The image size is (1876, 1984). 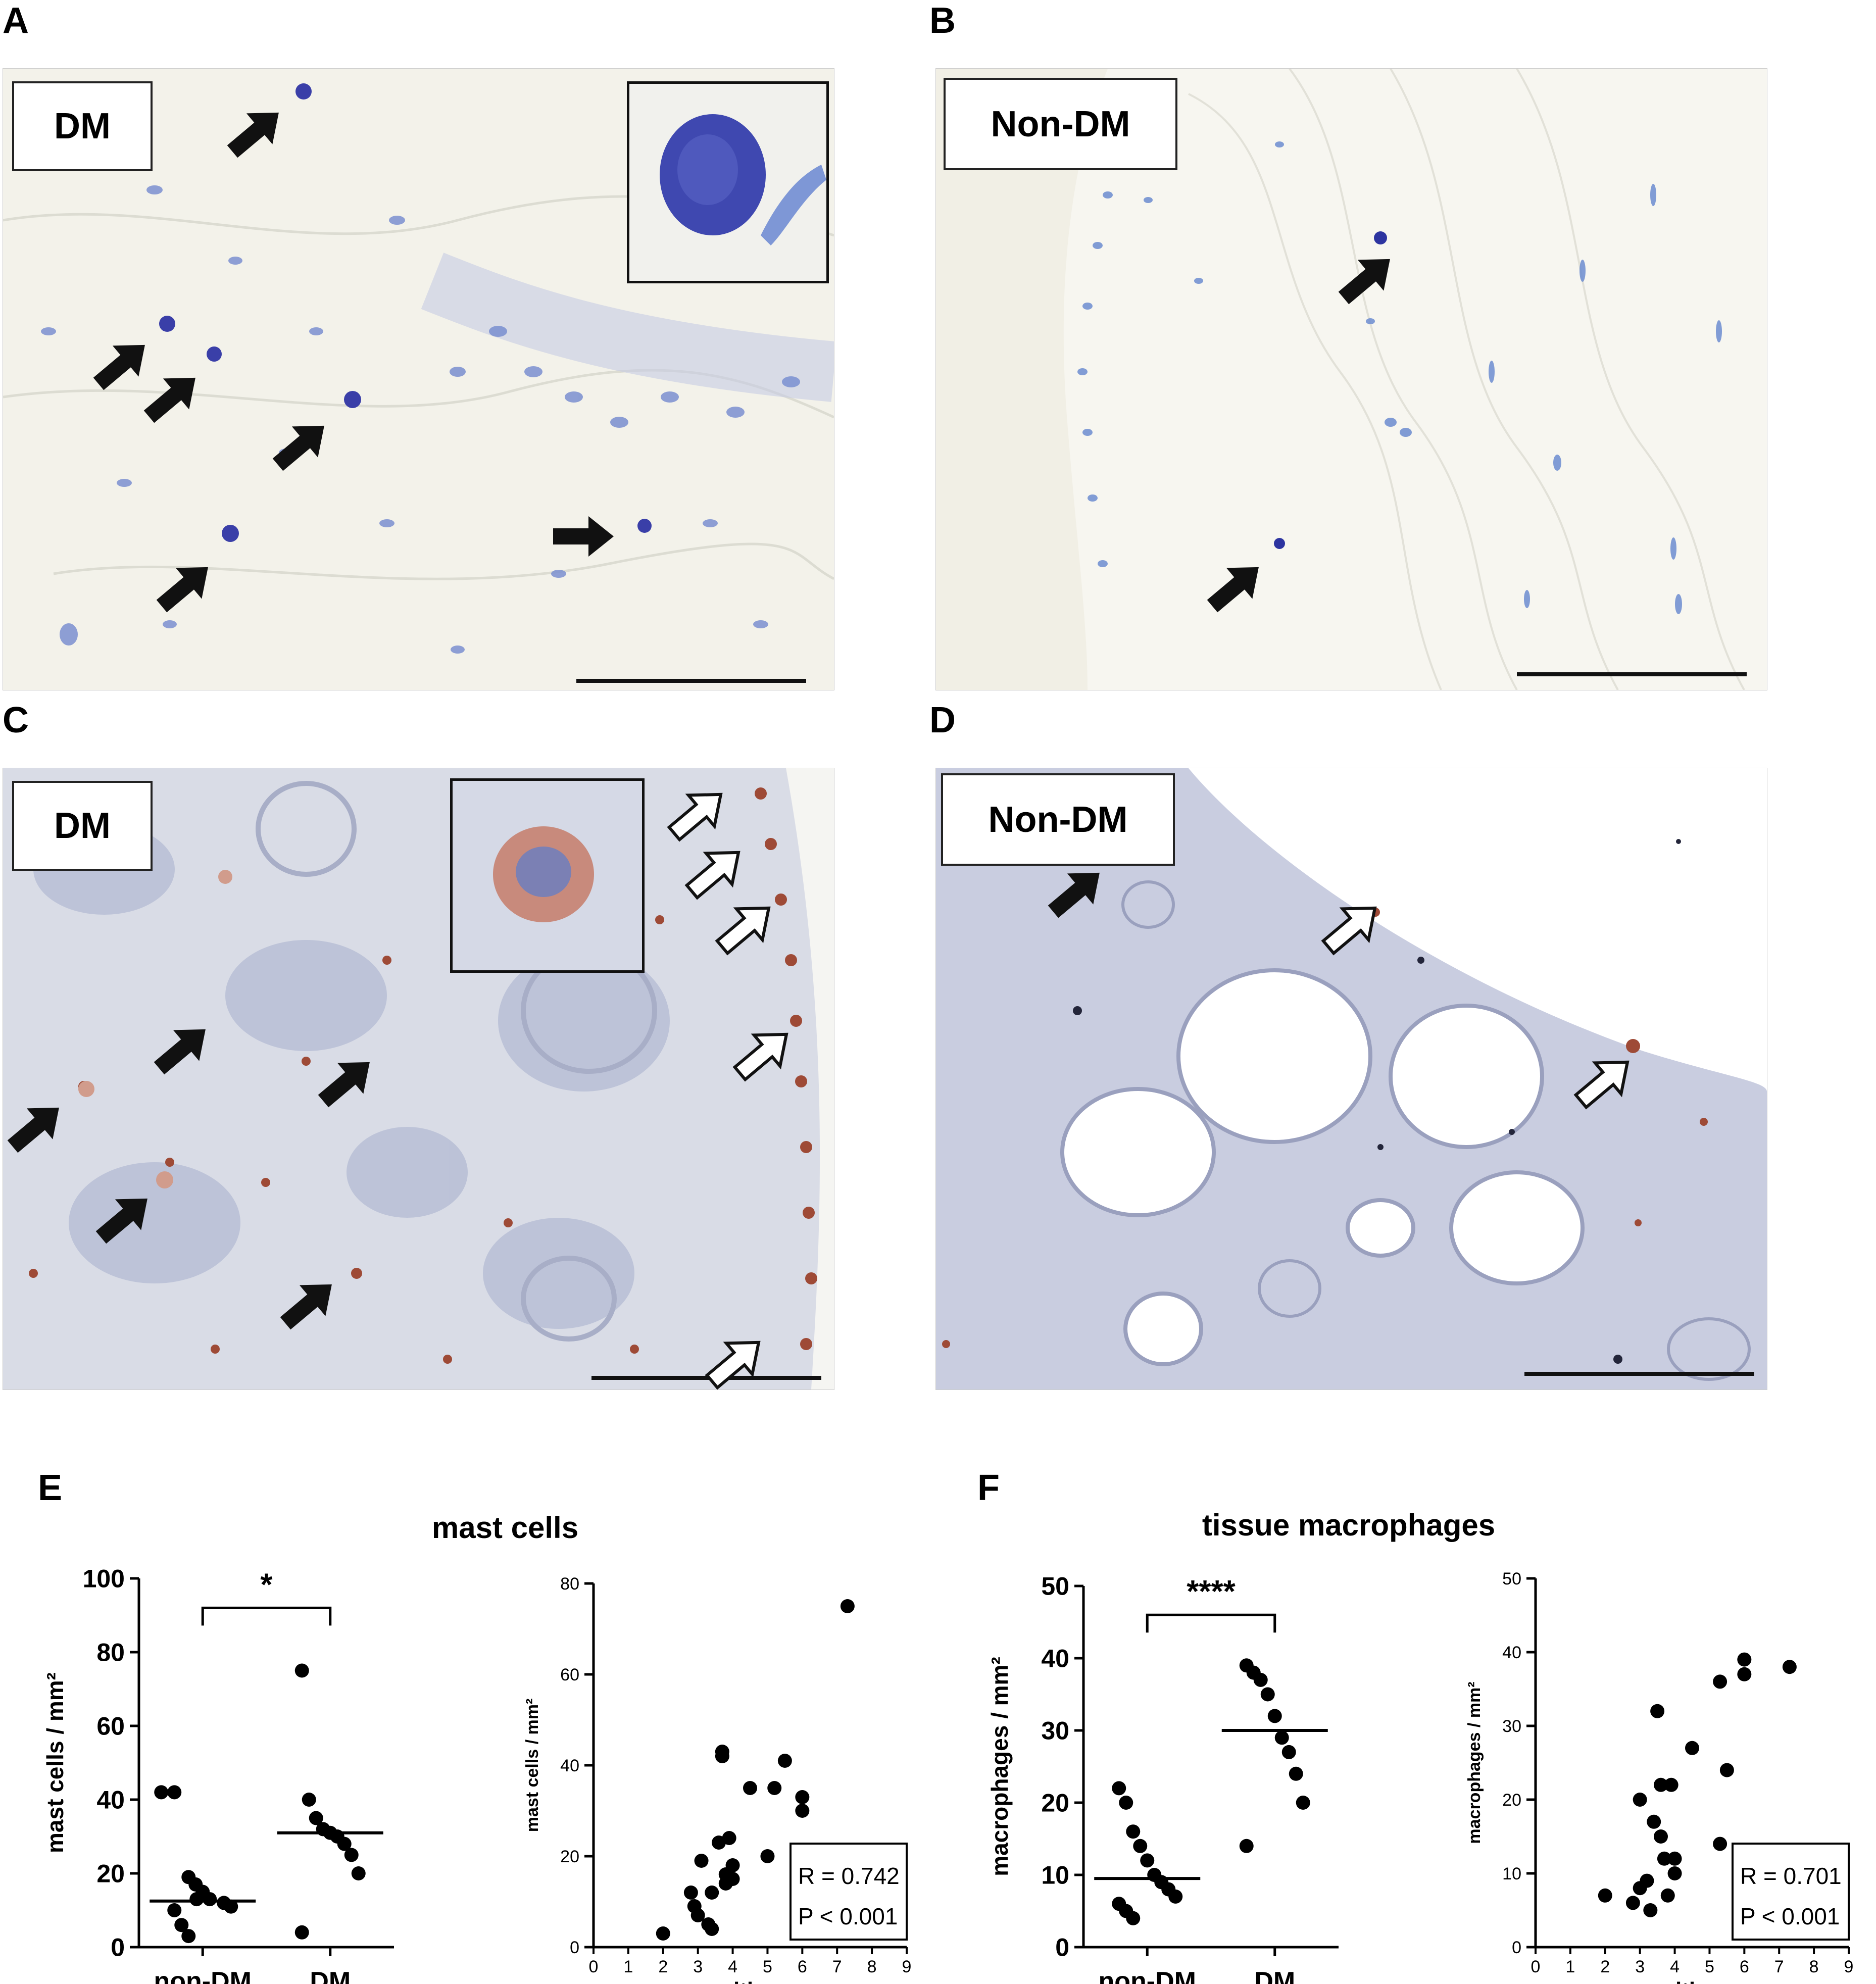 What do you see at coordinates (743, 179) in the screenshot?
I see `inset-mast-cell-image` at bounding box center [743, 179].